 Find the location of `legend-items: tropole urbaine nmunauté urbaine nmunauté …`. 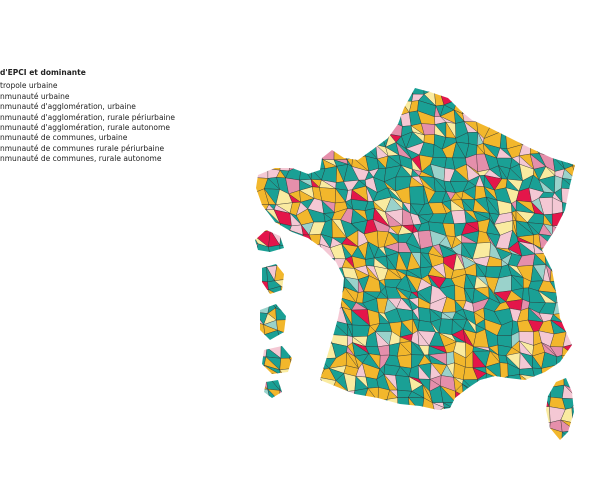

legend-items: tropole urbaine nmunauté urbaine nmunauté … is located at coordinates (87, 122).